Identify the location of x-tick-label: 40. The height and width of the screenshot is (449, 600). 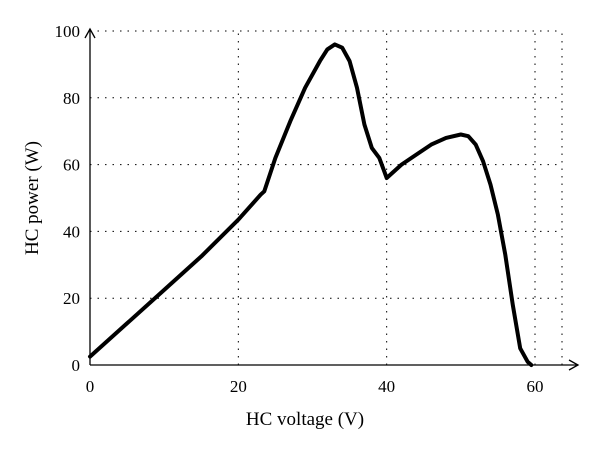
(386, 386).